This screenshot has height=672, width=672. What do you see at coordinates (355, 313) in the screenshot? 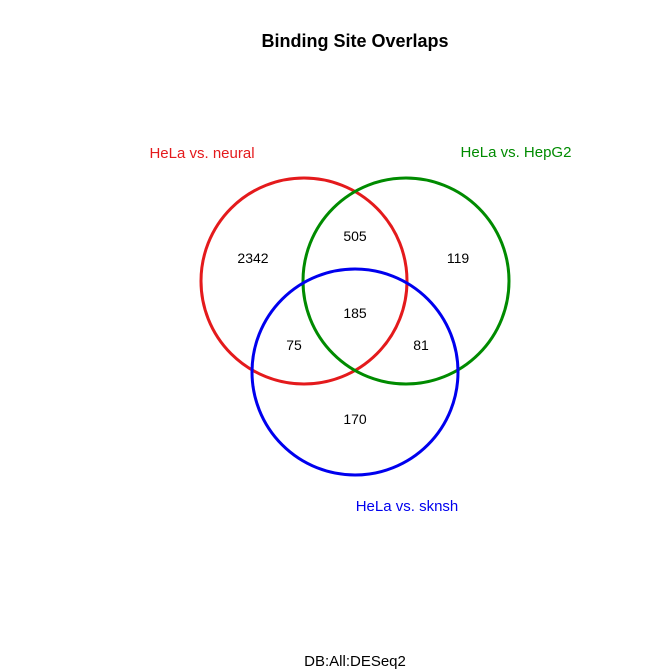
I see `count-all-three: 185` at bounding box center [355, 313].